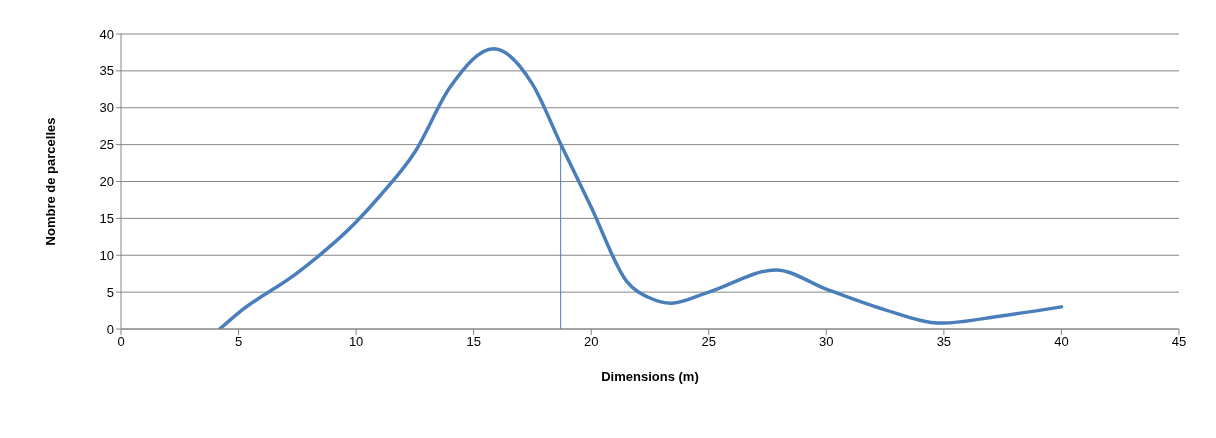  Describe the element at coordinates (106, 182) in the screenshot. I see `y-tick-label: 20` at that location.